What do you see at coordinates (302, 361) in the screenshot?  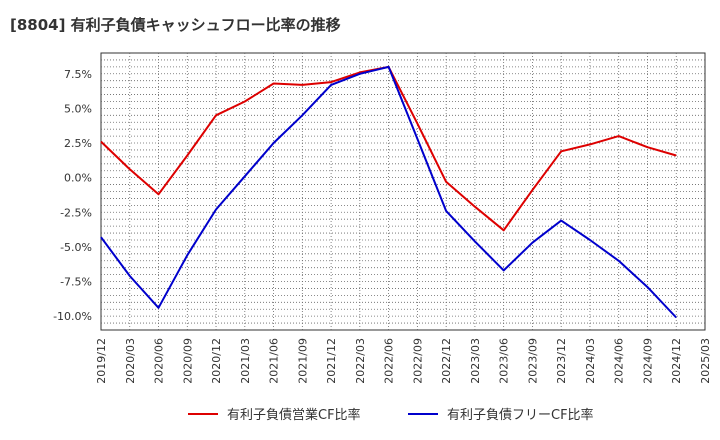 I see `x-tick-label: 2021/09` at bounding box center [302, 361].